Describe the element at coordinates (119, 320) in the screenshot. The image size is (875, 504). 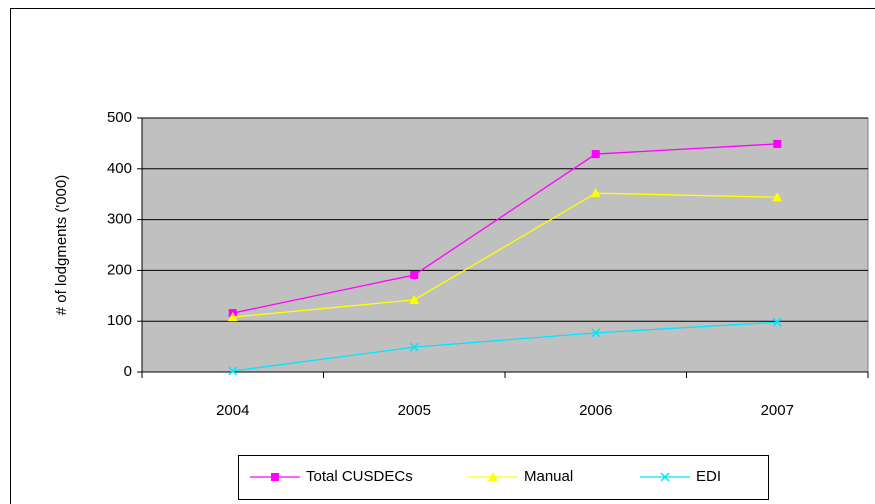
I see `y-tick-label: 100` at that location.